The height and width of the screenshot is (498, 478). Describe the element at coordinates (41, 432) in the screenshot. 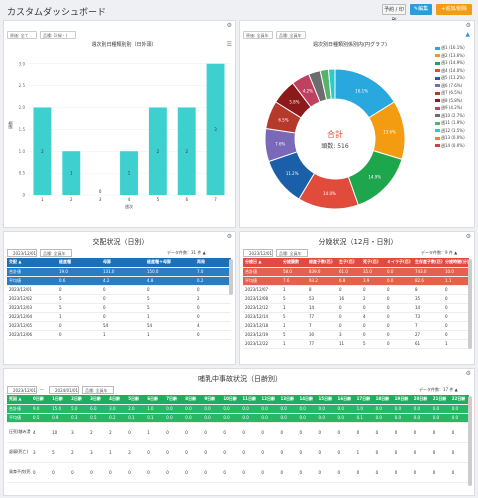

I see `table-cell: 4` at that location.